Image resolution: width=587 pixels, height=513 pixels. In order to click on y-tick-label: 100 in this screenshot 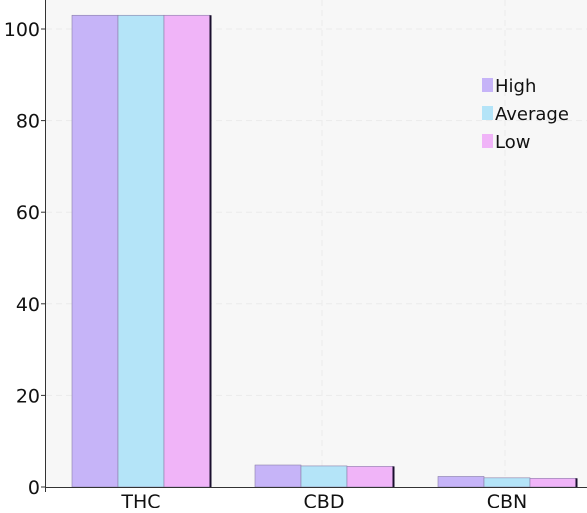, I will do `click(22, 30)`.